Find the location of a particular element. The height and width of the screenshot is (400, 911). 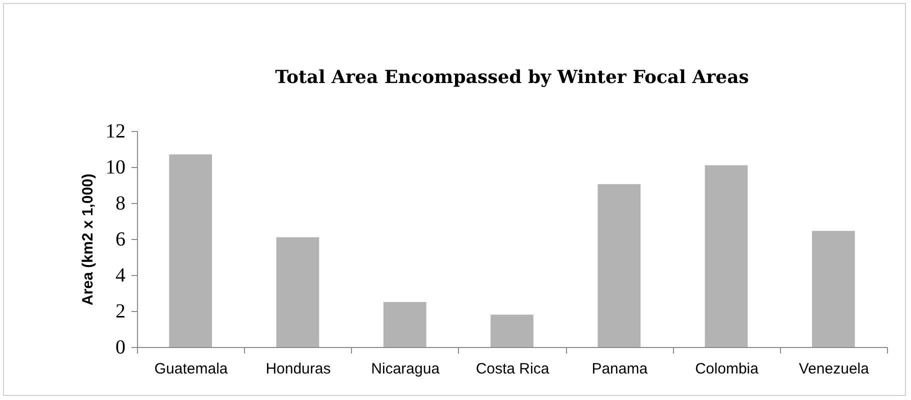

x-tick-label: Colombia is located at coordinates (727, 369).